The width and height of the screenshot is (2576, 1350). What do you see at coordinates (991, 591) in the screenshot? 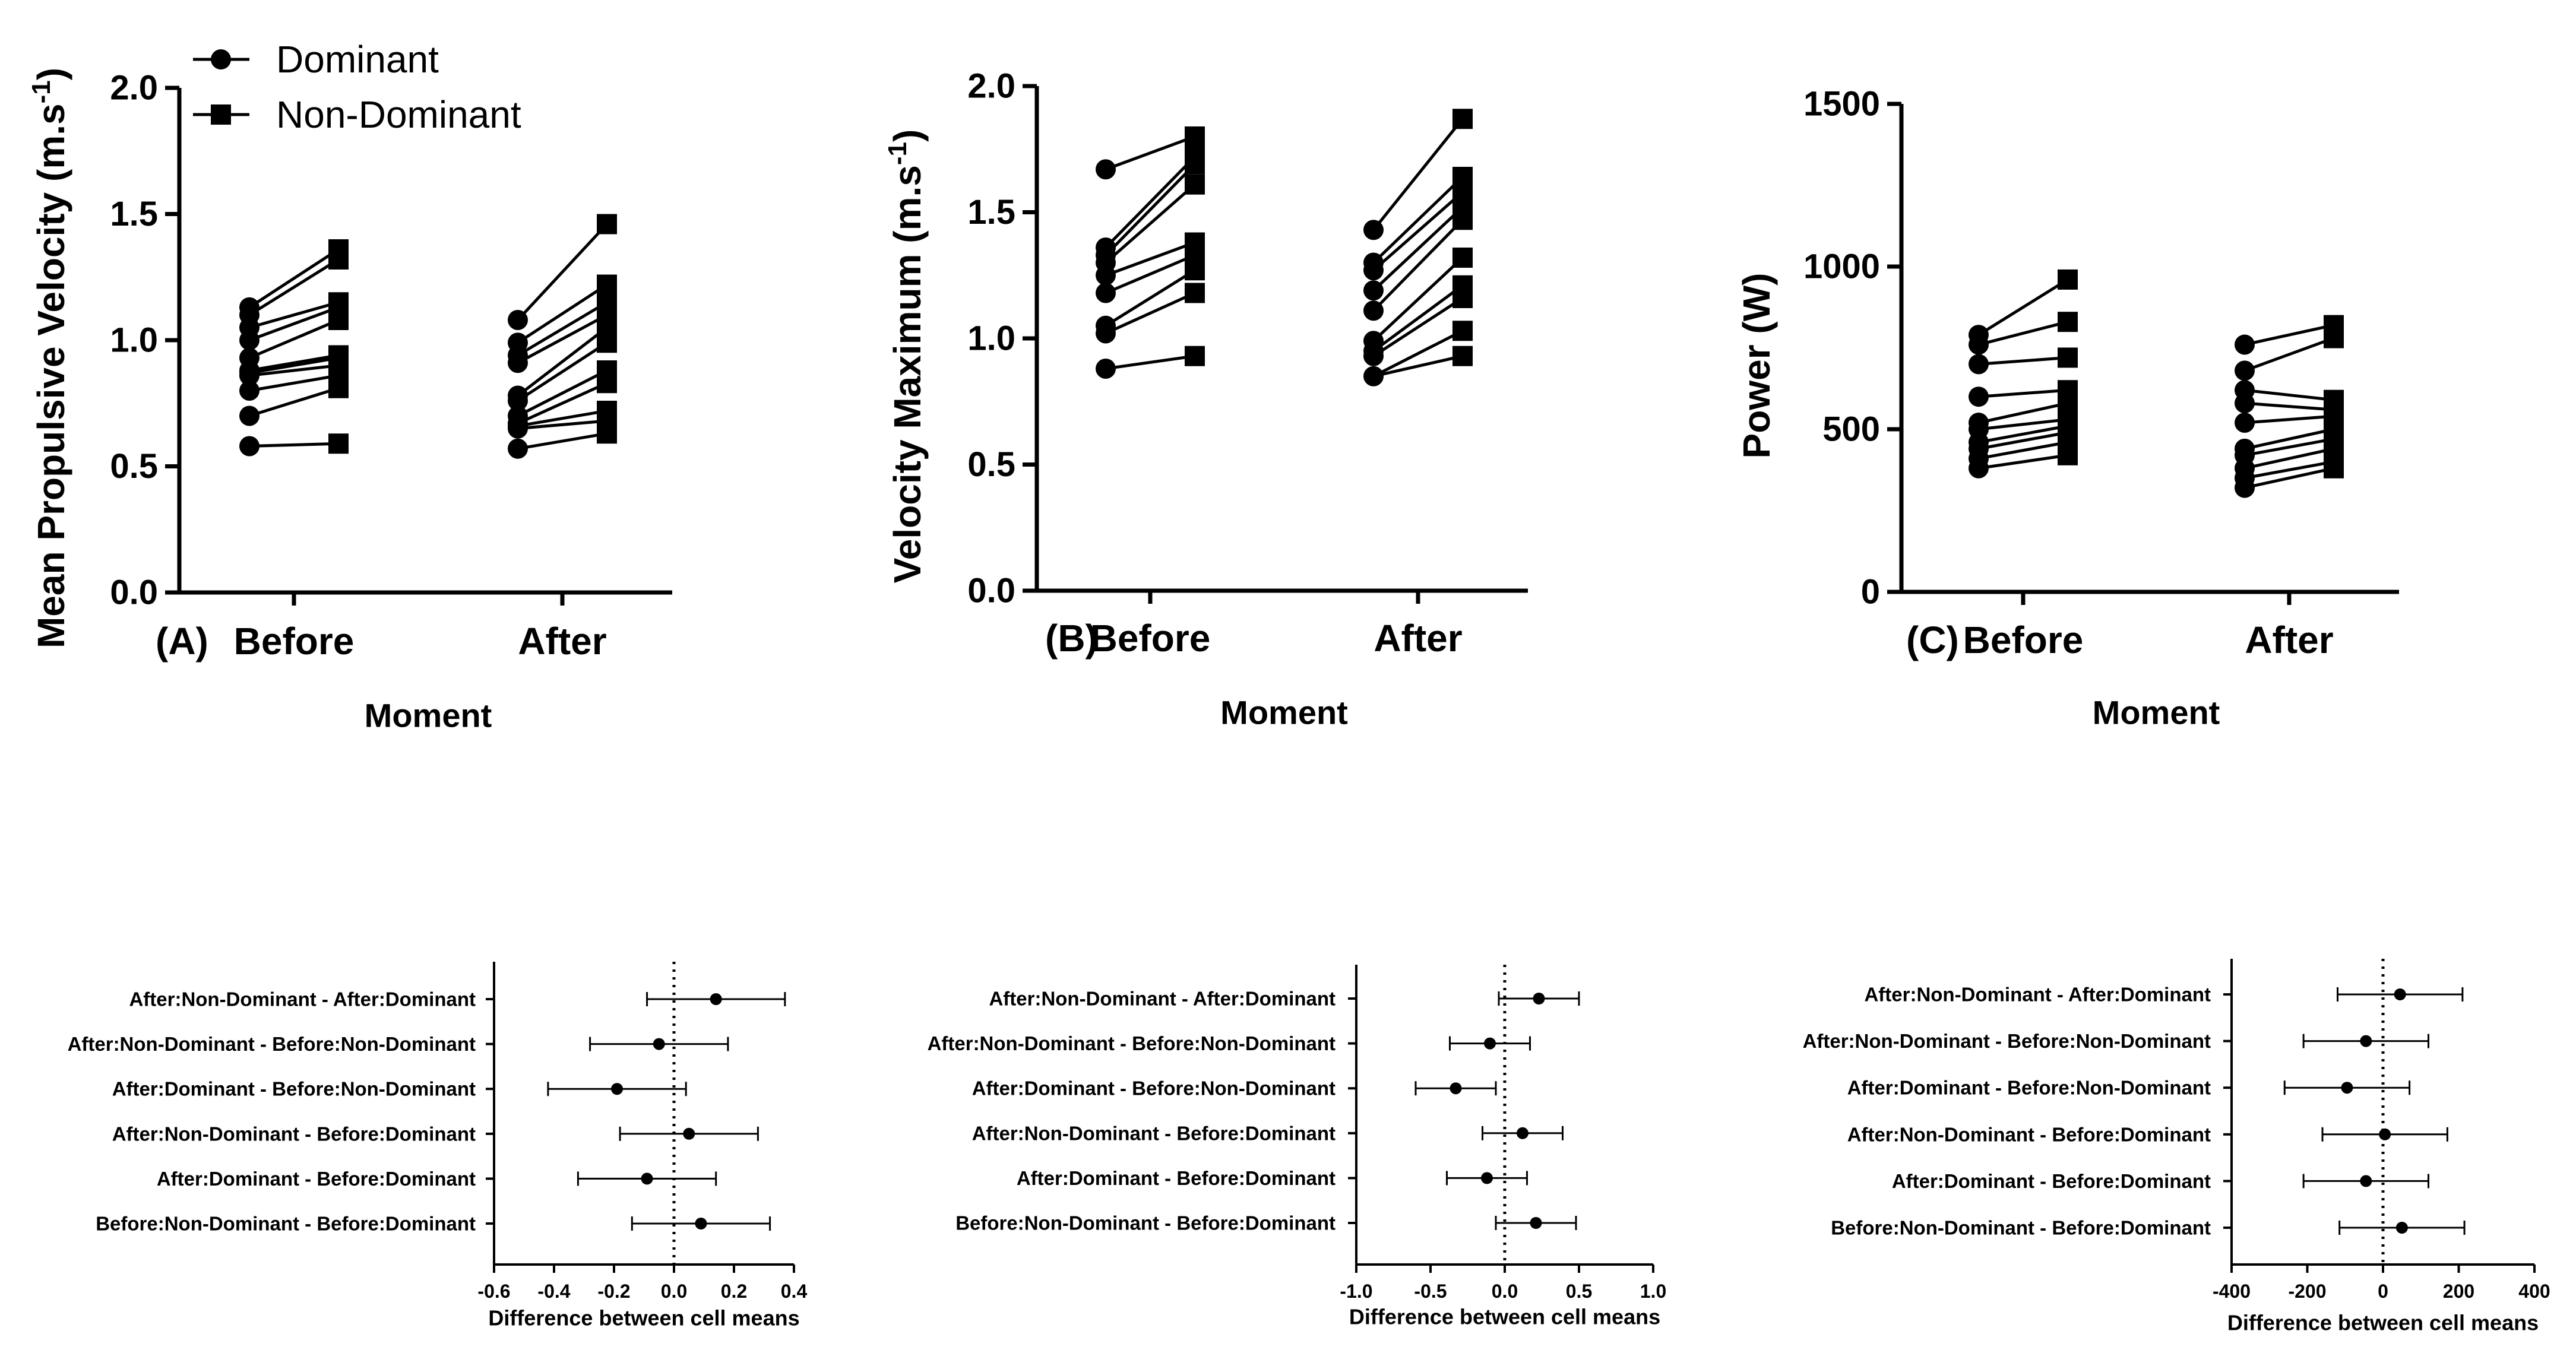
I see `y-tick-label: 0.0` at bounding box center [991, 591].